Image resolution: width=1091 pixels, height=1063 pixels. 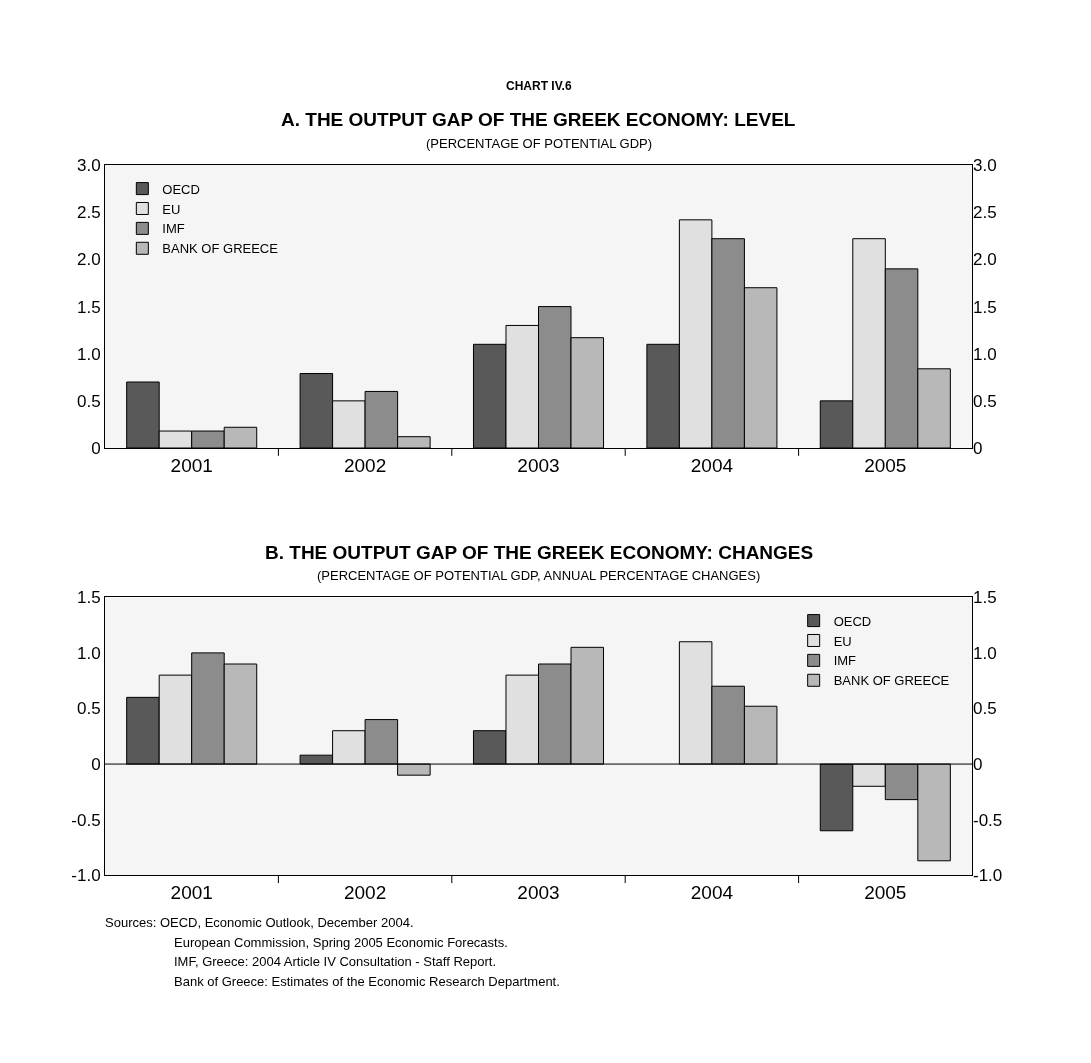 What do you see at coordinates (86, 876) in the screenshot?
I see `y-tick-label: -1.0` at bounding box center [86, 876].